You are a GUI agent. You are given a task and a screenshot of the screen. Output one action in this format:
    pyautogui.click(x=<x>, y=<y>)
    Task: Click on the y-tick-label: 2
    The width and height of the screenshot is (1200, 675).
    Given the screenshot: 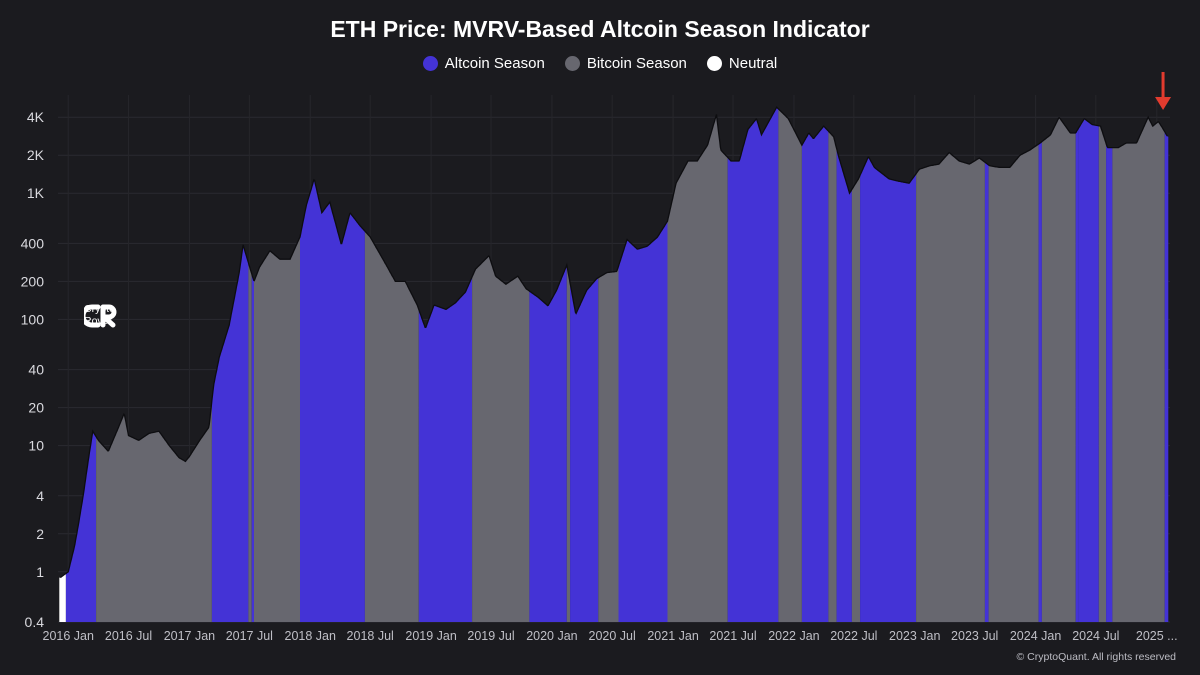 What is the action you would take?
    pyautogui.click(x=40, y=534)
    